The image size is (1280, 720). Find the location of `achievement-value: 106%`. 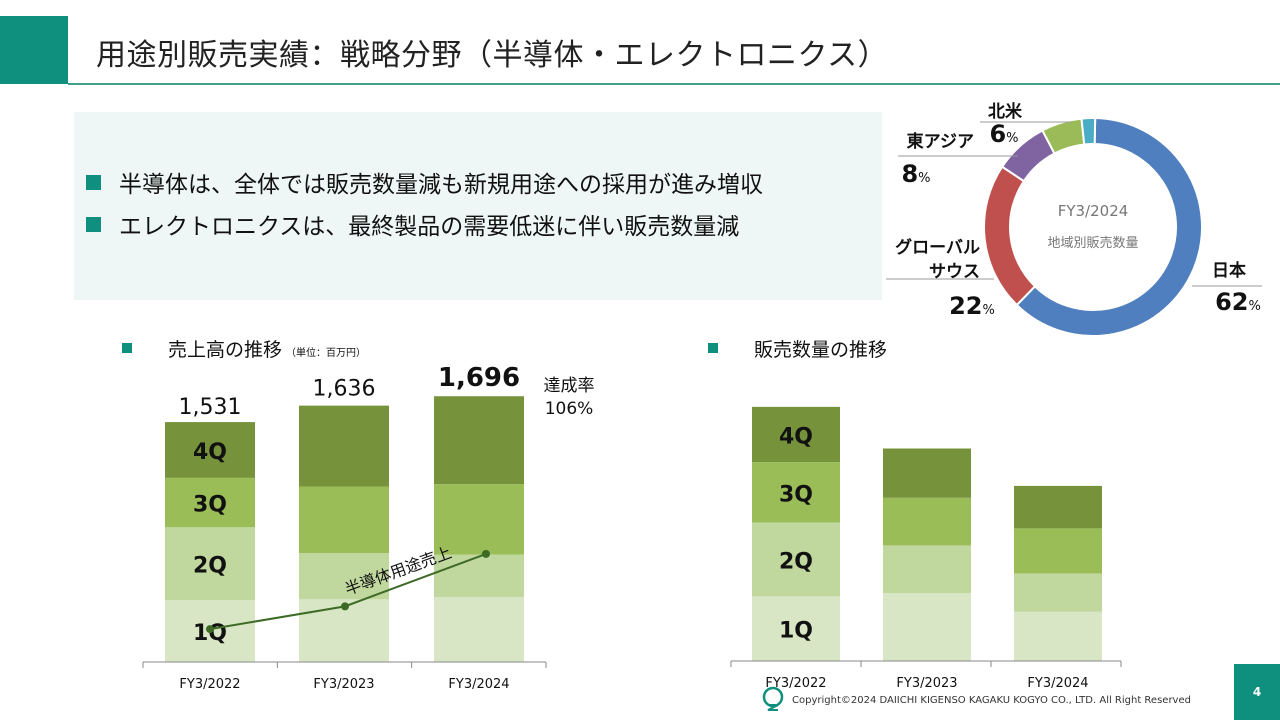

achievement-value: 106% is located at coordinates (569, 409).